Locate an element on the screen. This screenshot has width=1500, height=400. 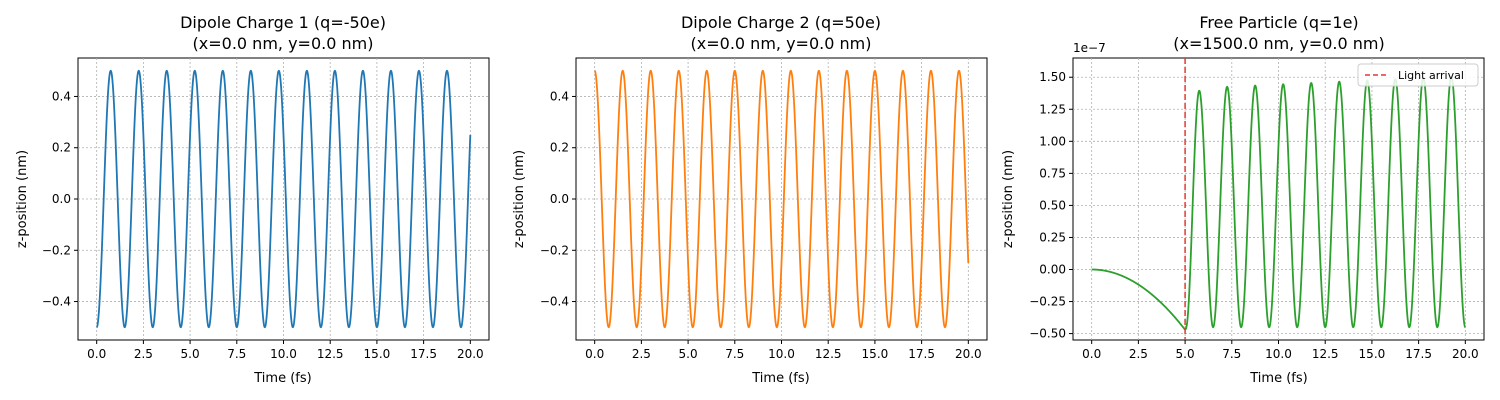
legend: Light arrival is located at coordinates (1418, 75).